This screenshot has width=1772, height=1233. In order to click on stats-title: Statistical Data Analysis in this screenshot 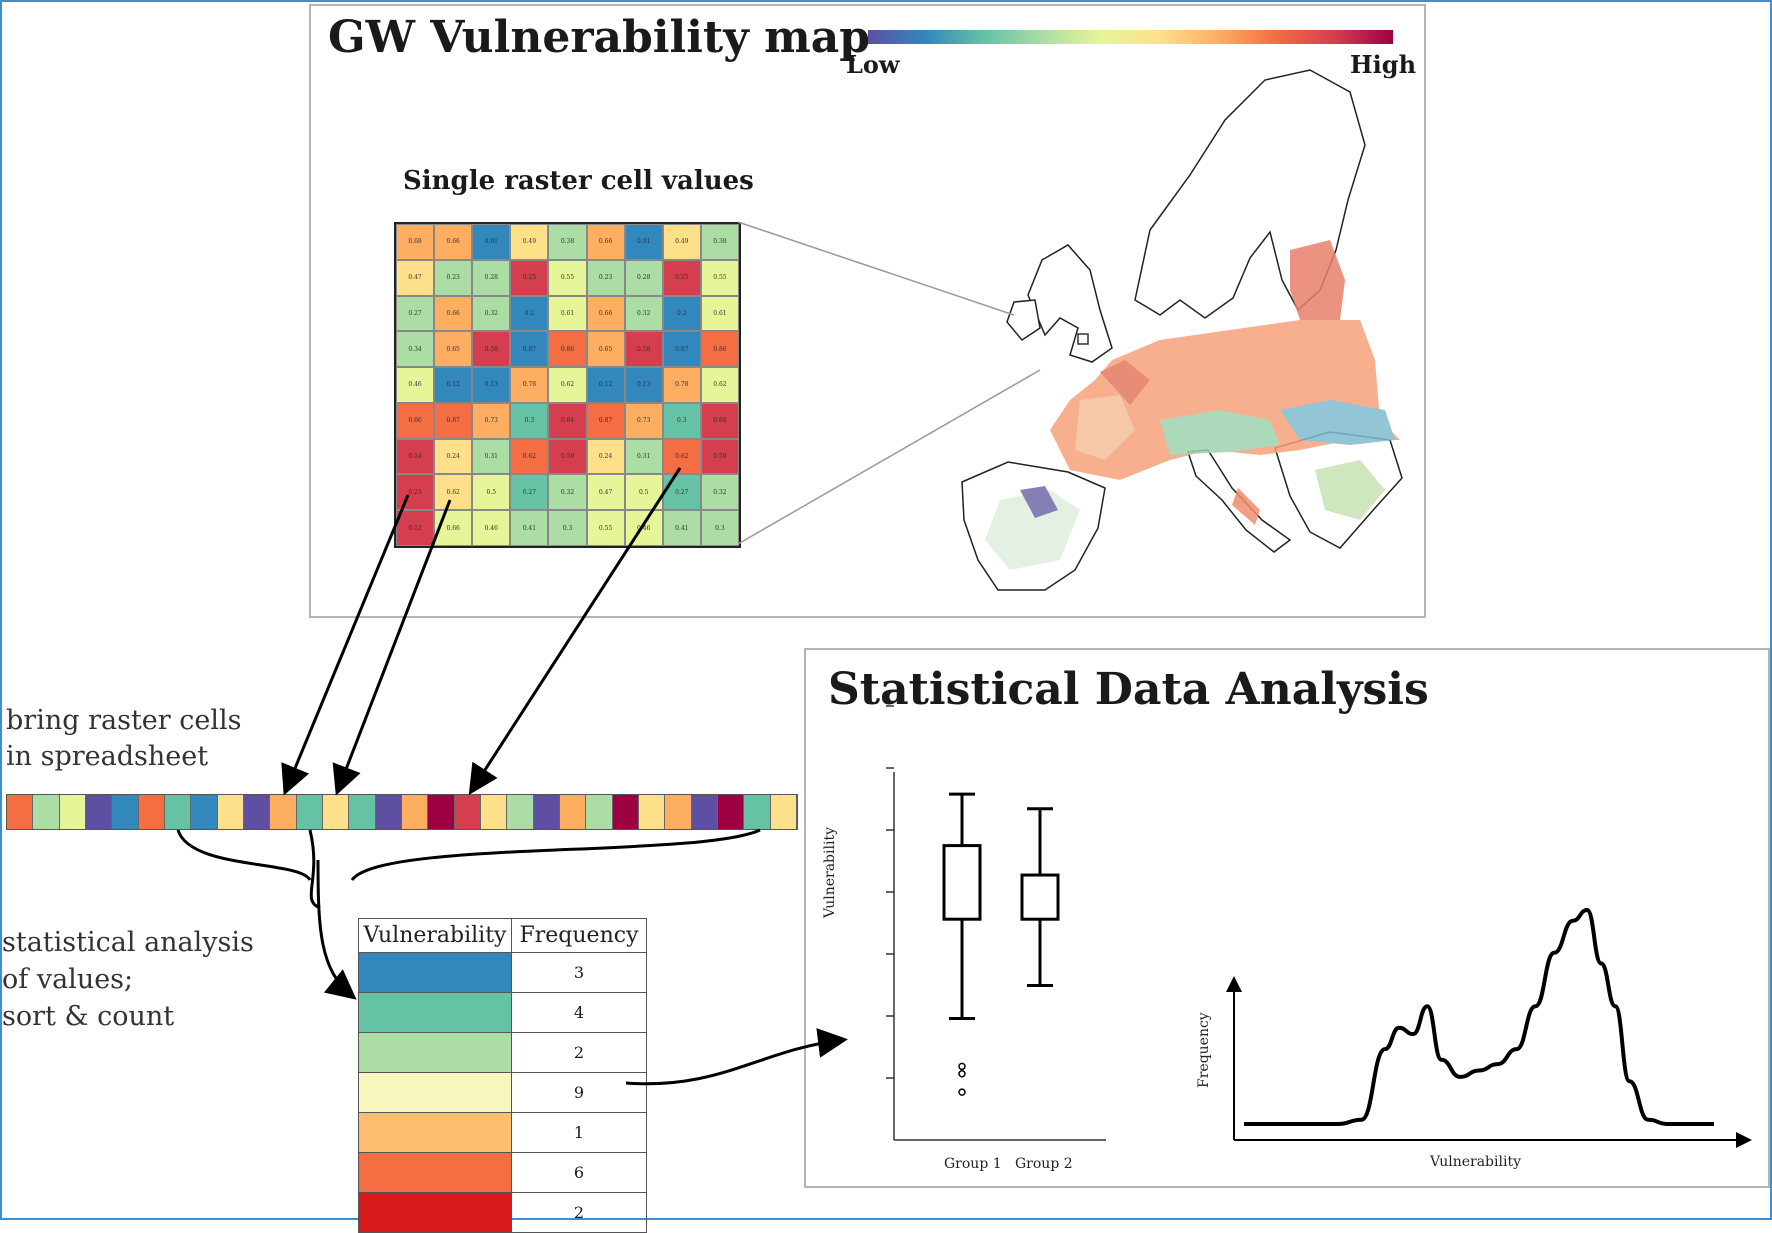, I will do `click(1128, 689)`.